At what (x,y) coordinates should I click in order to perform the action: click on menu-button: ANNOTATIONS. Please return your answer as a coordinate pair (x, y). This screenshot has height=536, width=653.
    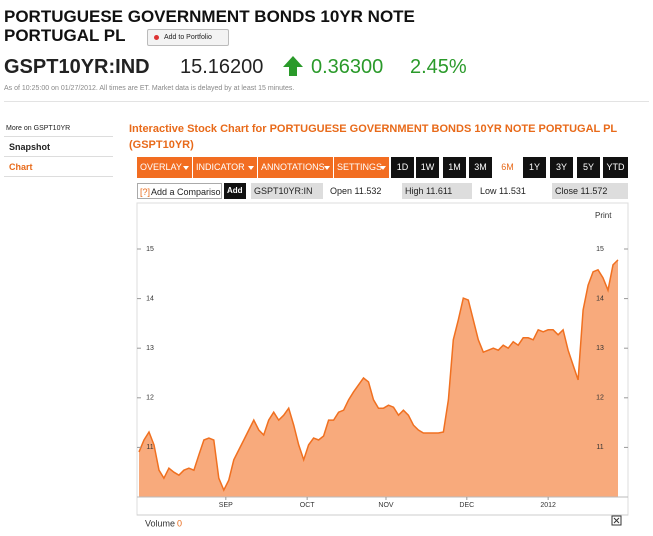
    Looking at the image, I should click on (295, 167).